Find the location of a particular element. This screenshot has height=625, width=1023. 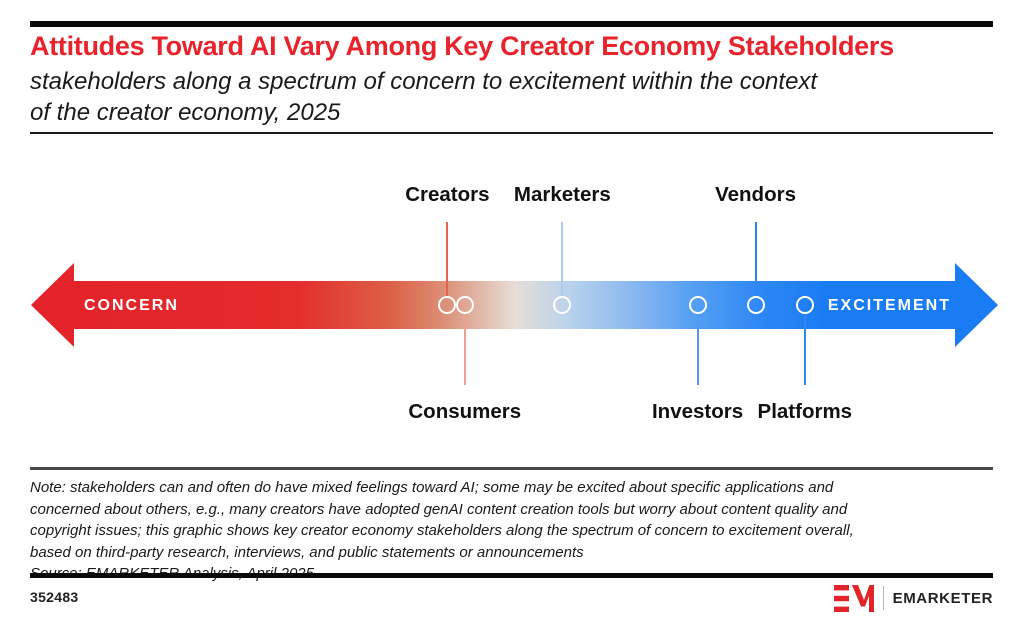

spectrum-gradient-bar is located at coordinates (514, 305).